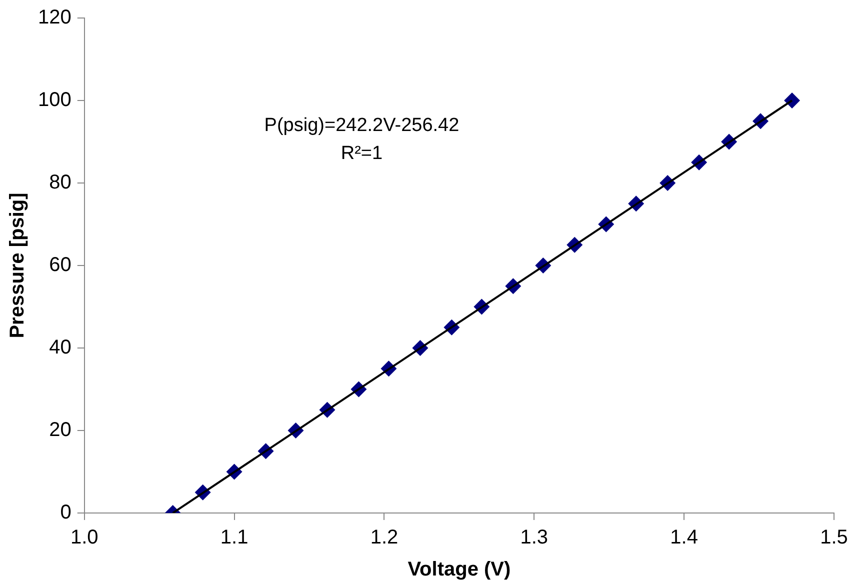  What do you see at coordinates (384, 537) in the screenshot?
I see `x-tick-label: 1.2` at bounding box center [384, 537].